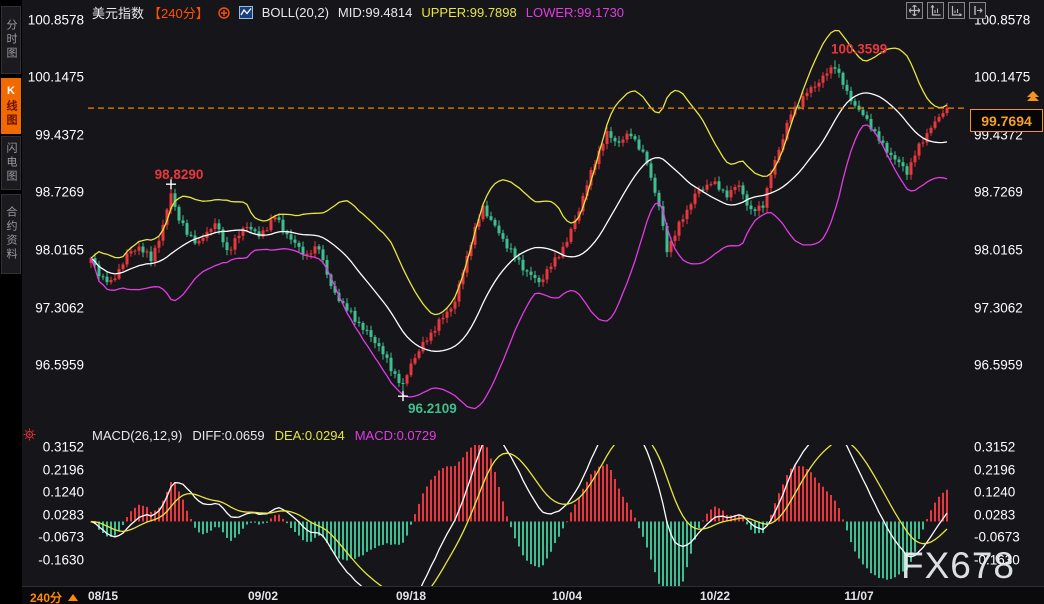  Describe the element at coordinates (46, 597) in the screenshot. I see `interval-selector-label: 240分` at that location.